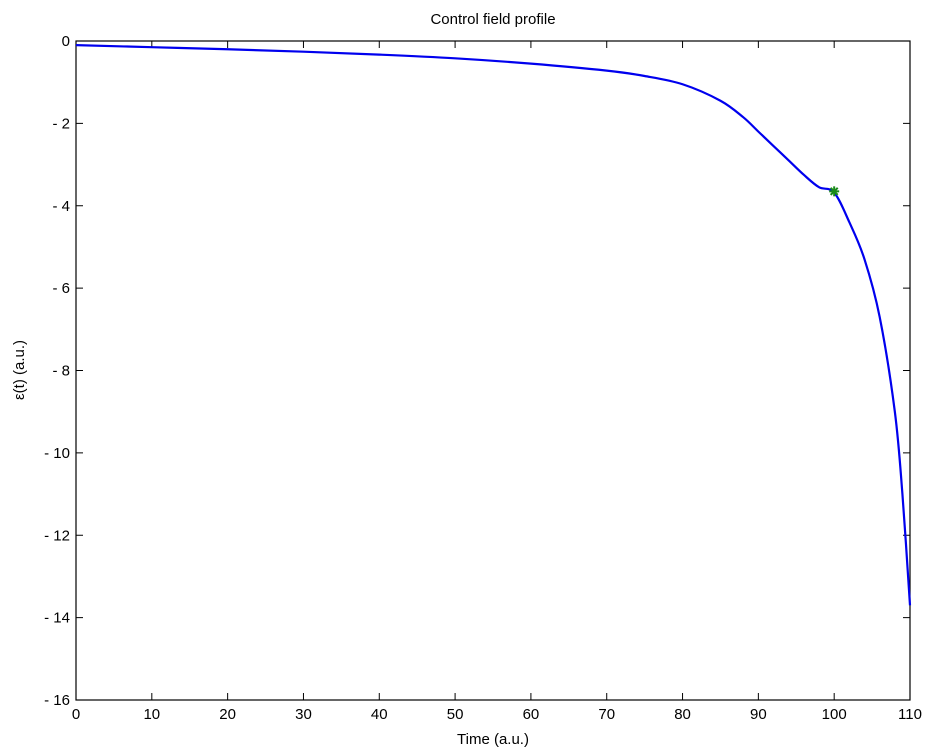 The width and height of the screenshot is (927, 748). What do you see at coordinates (758, 714) in the screenshot?
I see `x-tick-label: 90` at bounding box center [758, 714].